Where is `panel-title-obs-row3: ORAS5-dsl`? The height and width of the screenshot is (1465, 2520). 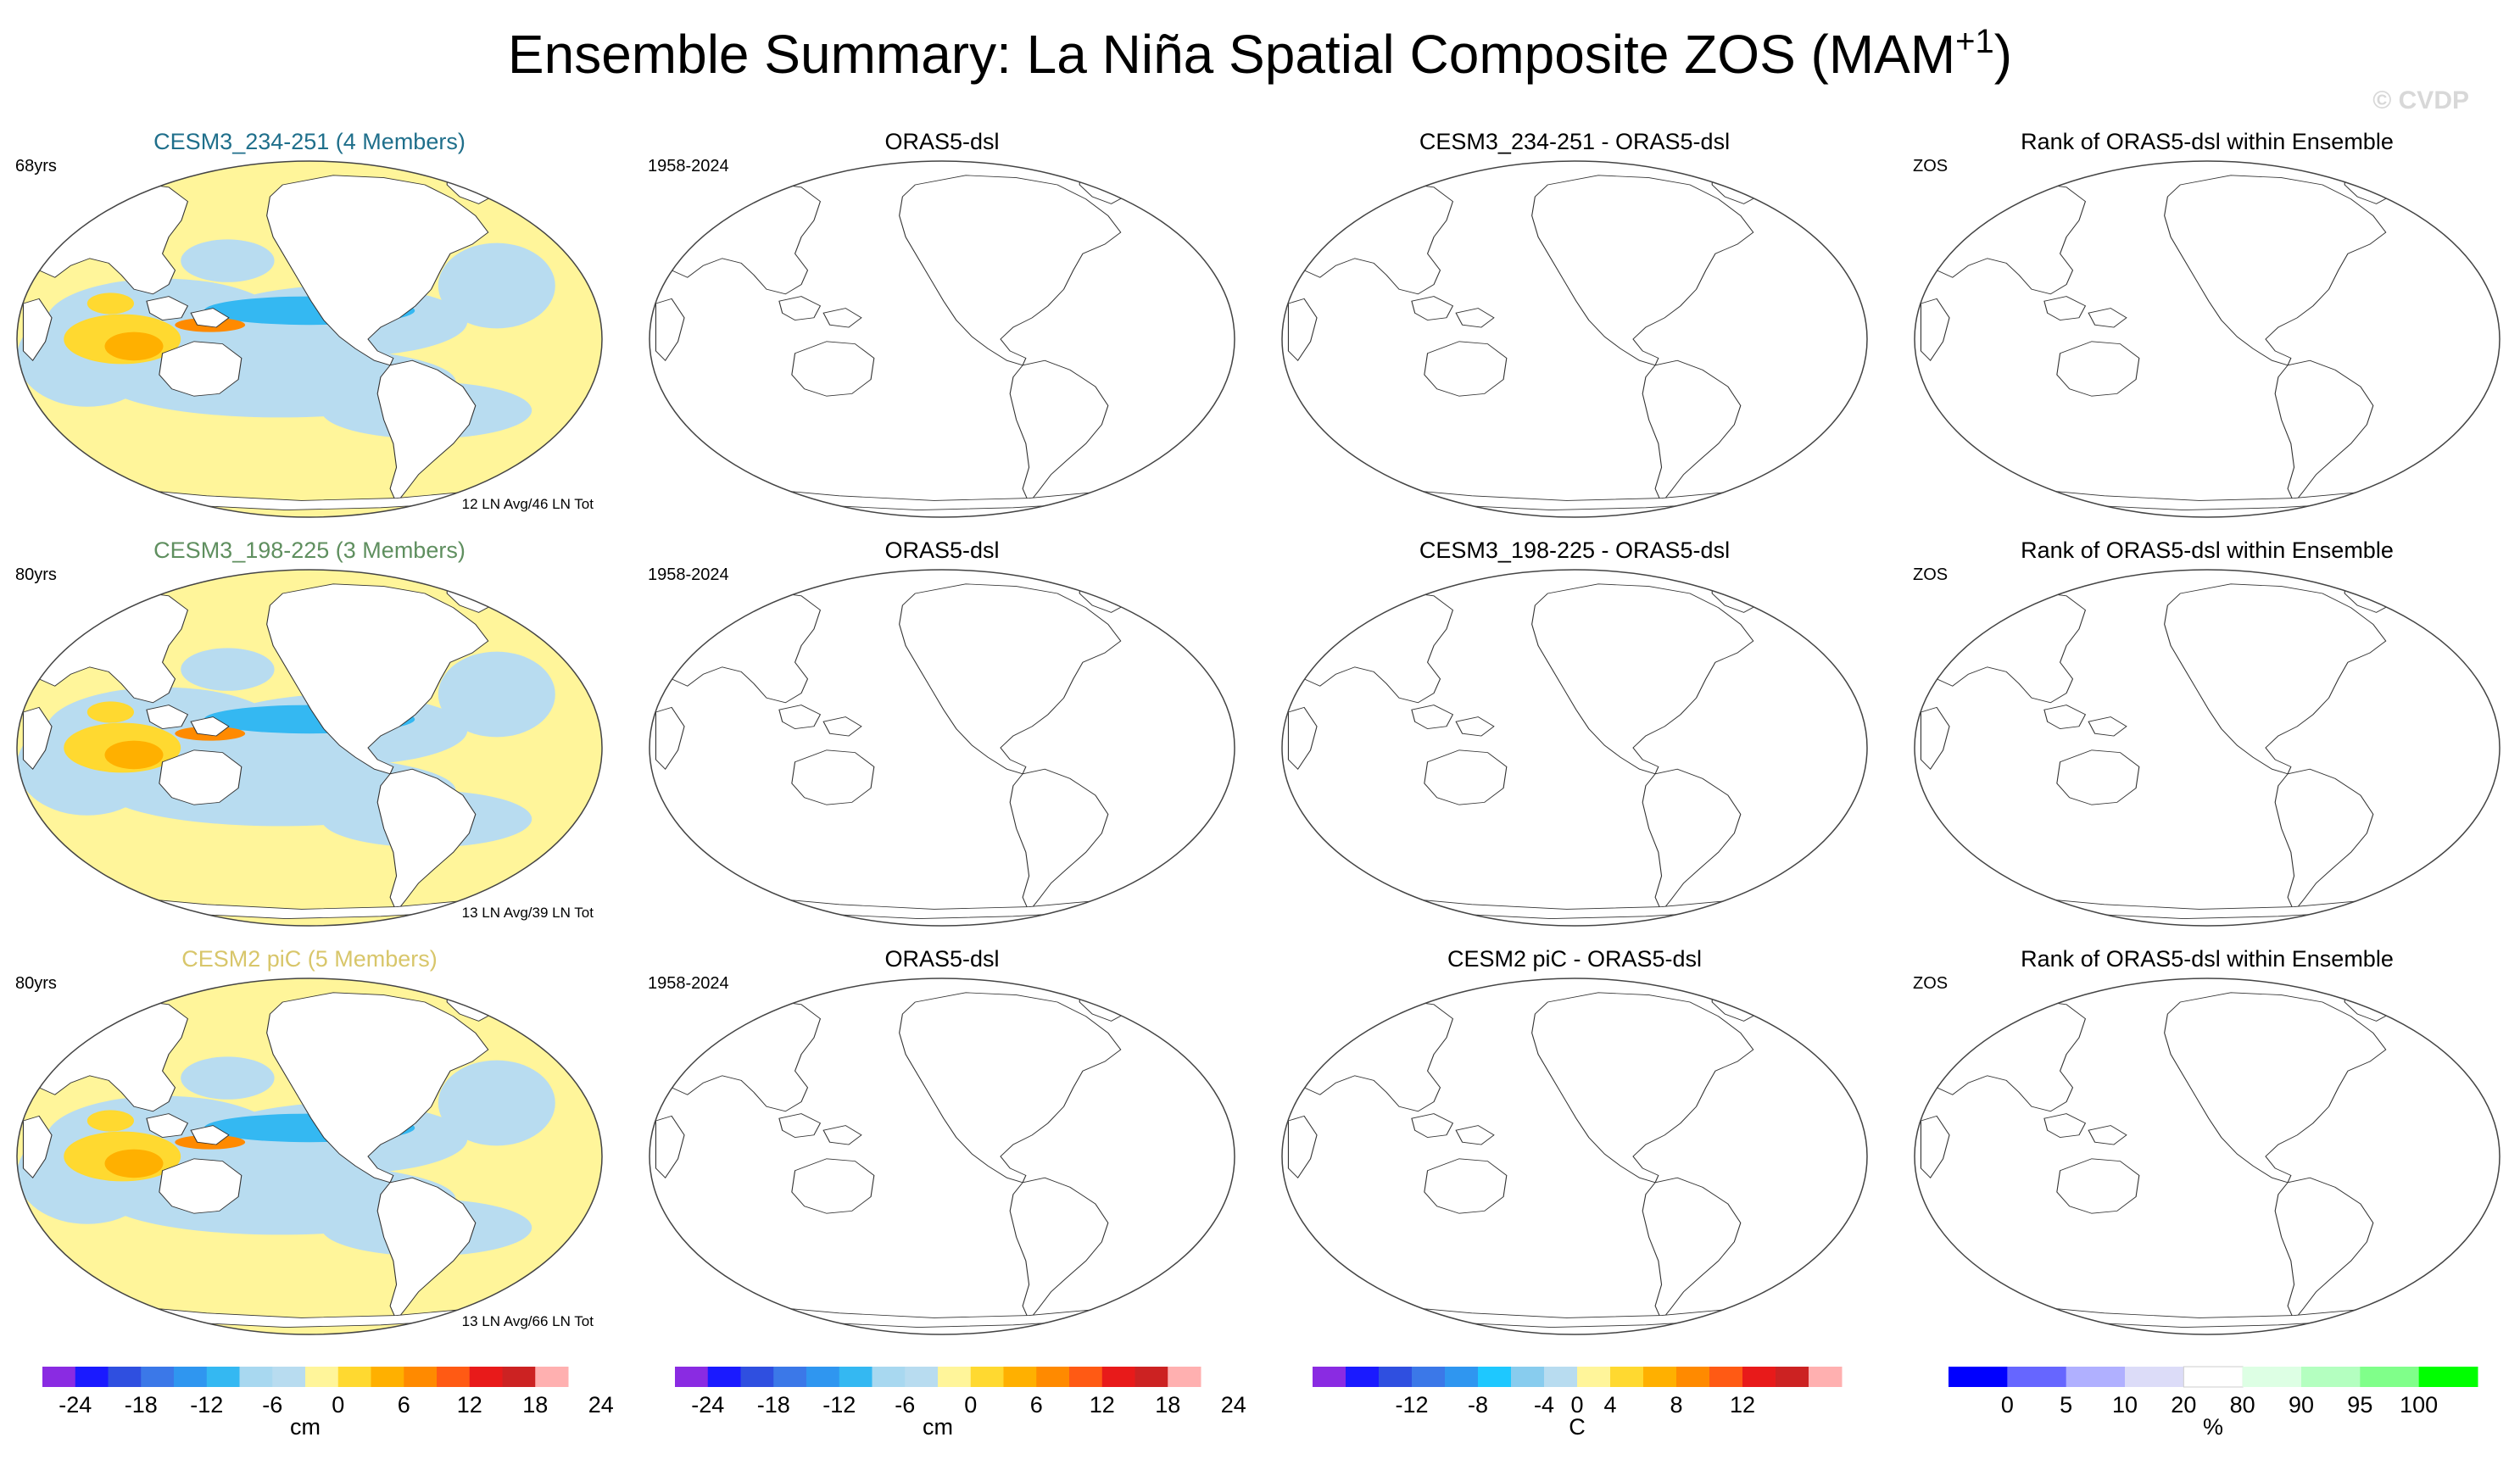 panel-title-obs-row3: ORAS5-dsl is located at coordinates (941, 959).